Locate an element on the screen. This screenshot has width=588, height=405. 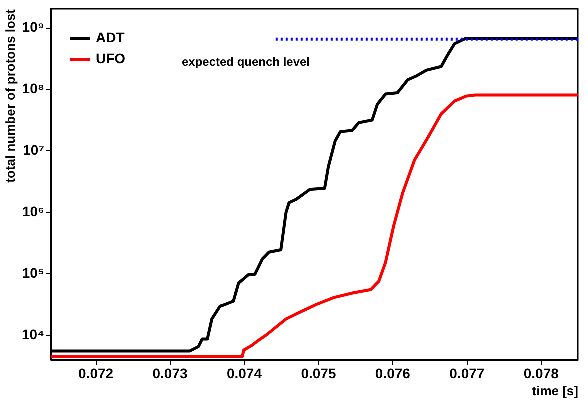
x-tick-label: 0.072 is located at coordinates (96, 374).